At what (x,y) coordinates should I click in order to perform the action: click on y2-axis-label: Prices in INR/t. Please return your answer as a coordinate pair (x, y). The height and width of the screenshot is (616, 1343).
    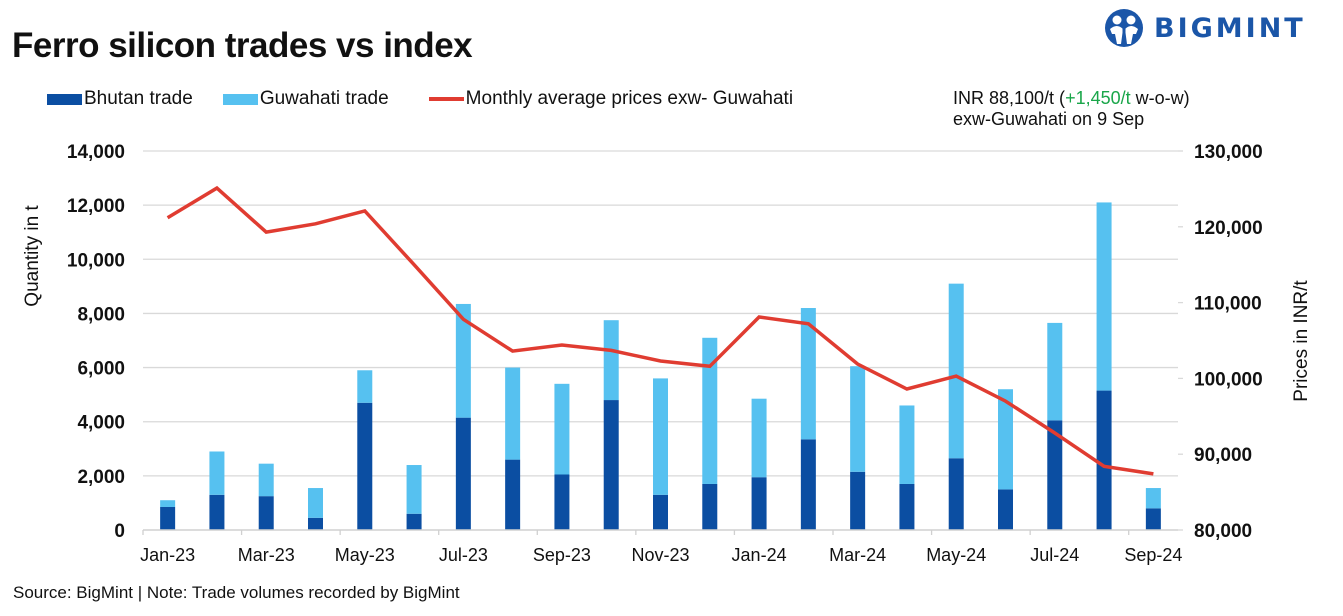
    Looking at the image, I should click on (1301, 341).